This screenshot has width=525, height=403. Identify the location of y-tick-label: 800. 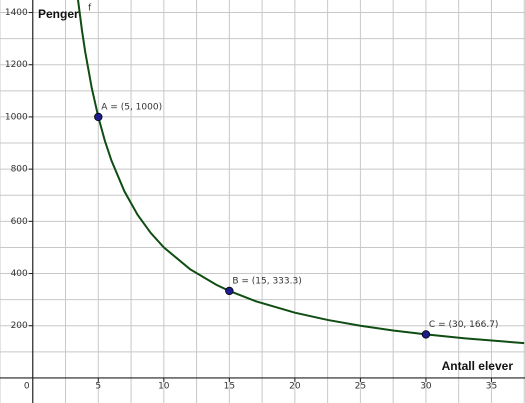
(19, 170).